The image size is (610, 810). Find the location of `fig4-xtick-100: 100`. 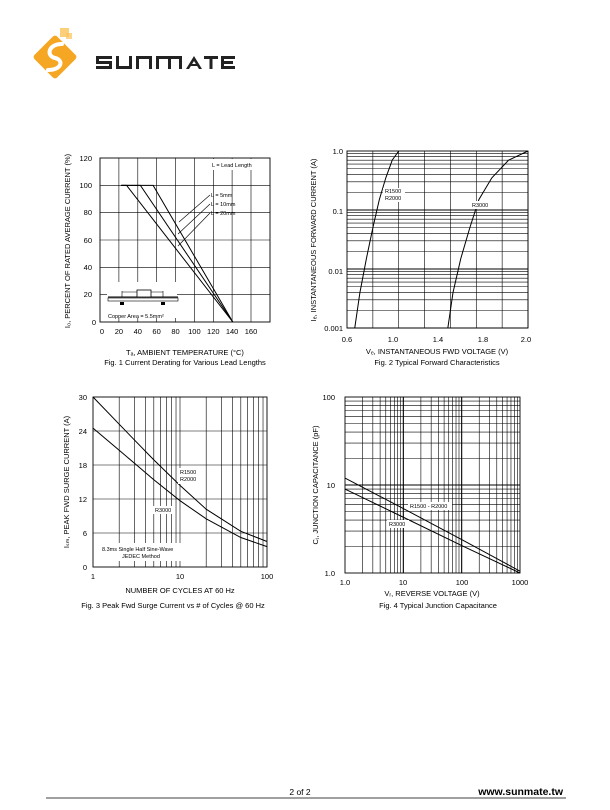

fig4-xtick-100: 100 is located at coordinates (462, 582).